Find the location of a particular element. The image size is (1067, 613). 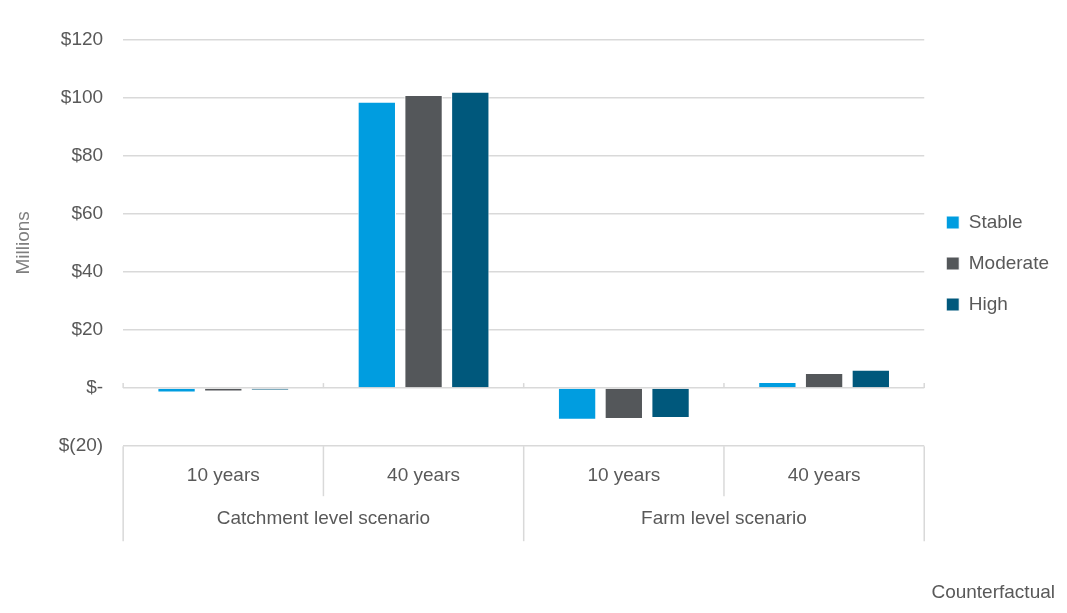

y-tick-label: $40 is located at coordinates (87, 271).